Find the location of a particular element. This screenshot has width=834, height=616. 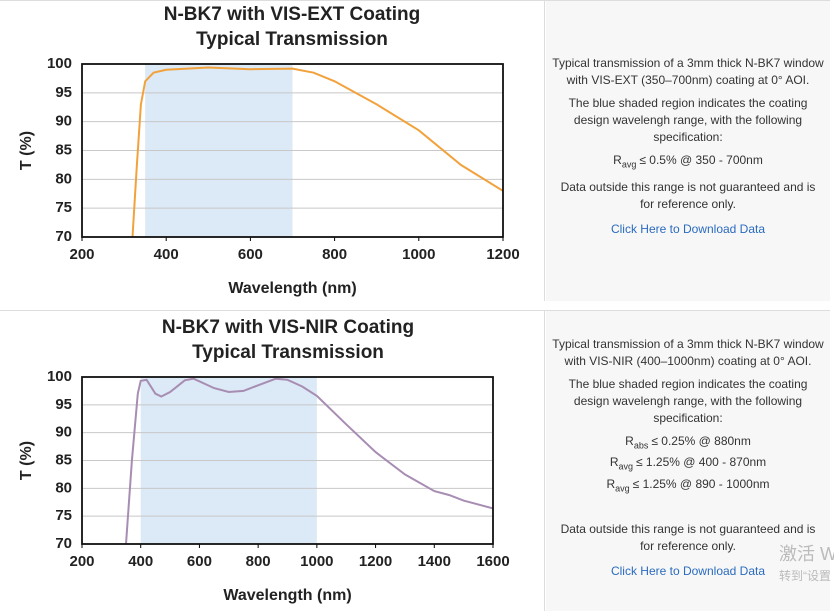

spec-line: Ravg ≤ 1.25% @ 400 - 870nm is located at coordinates (688, 464).